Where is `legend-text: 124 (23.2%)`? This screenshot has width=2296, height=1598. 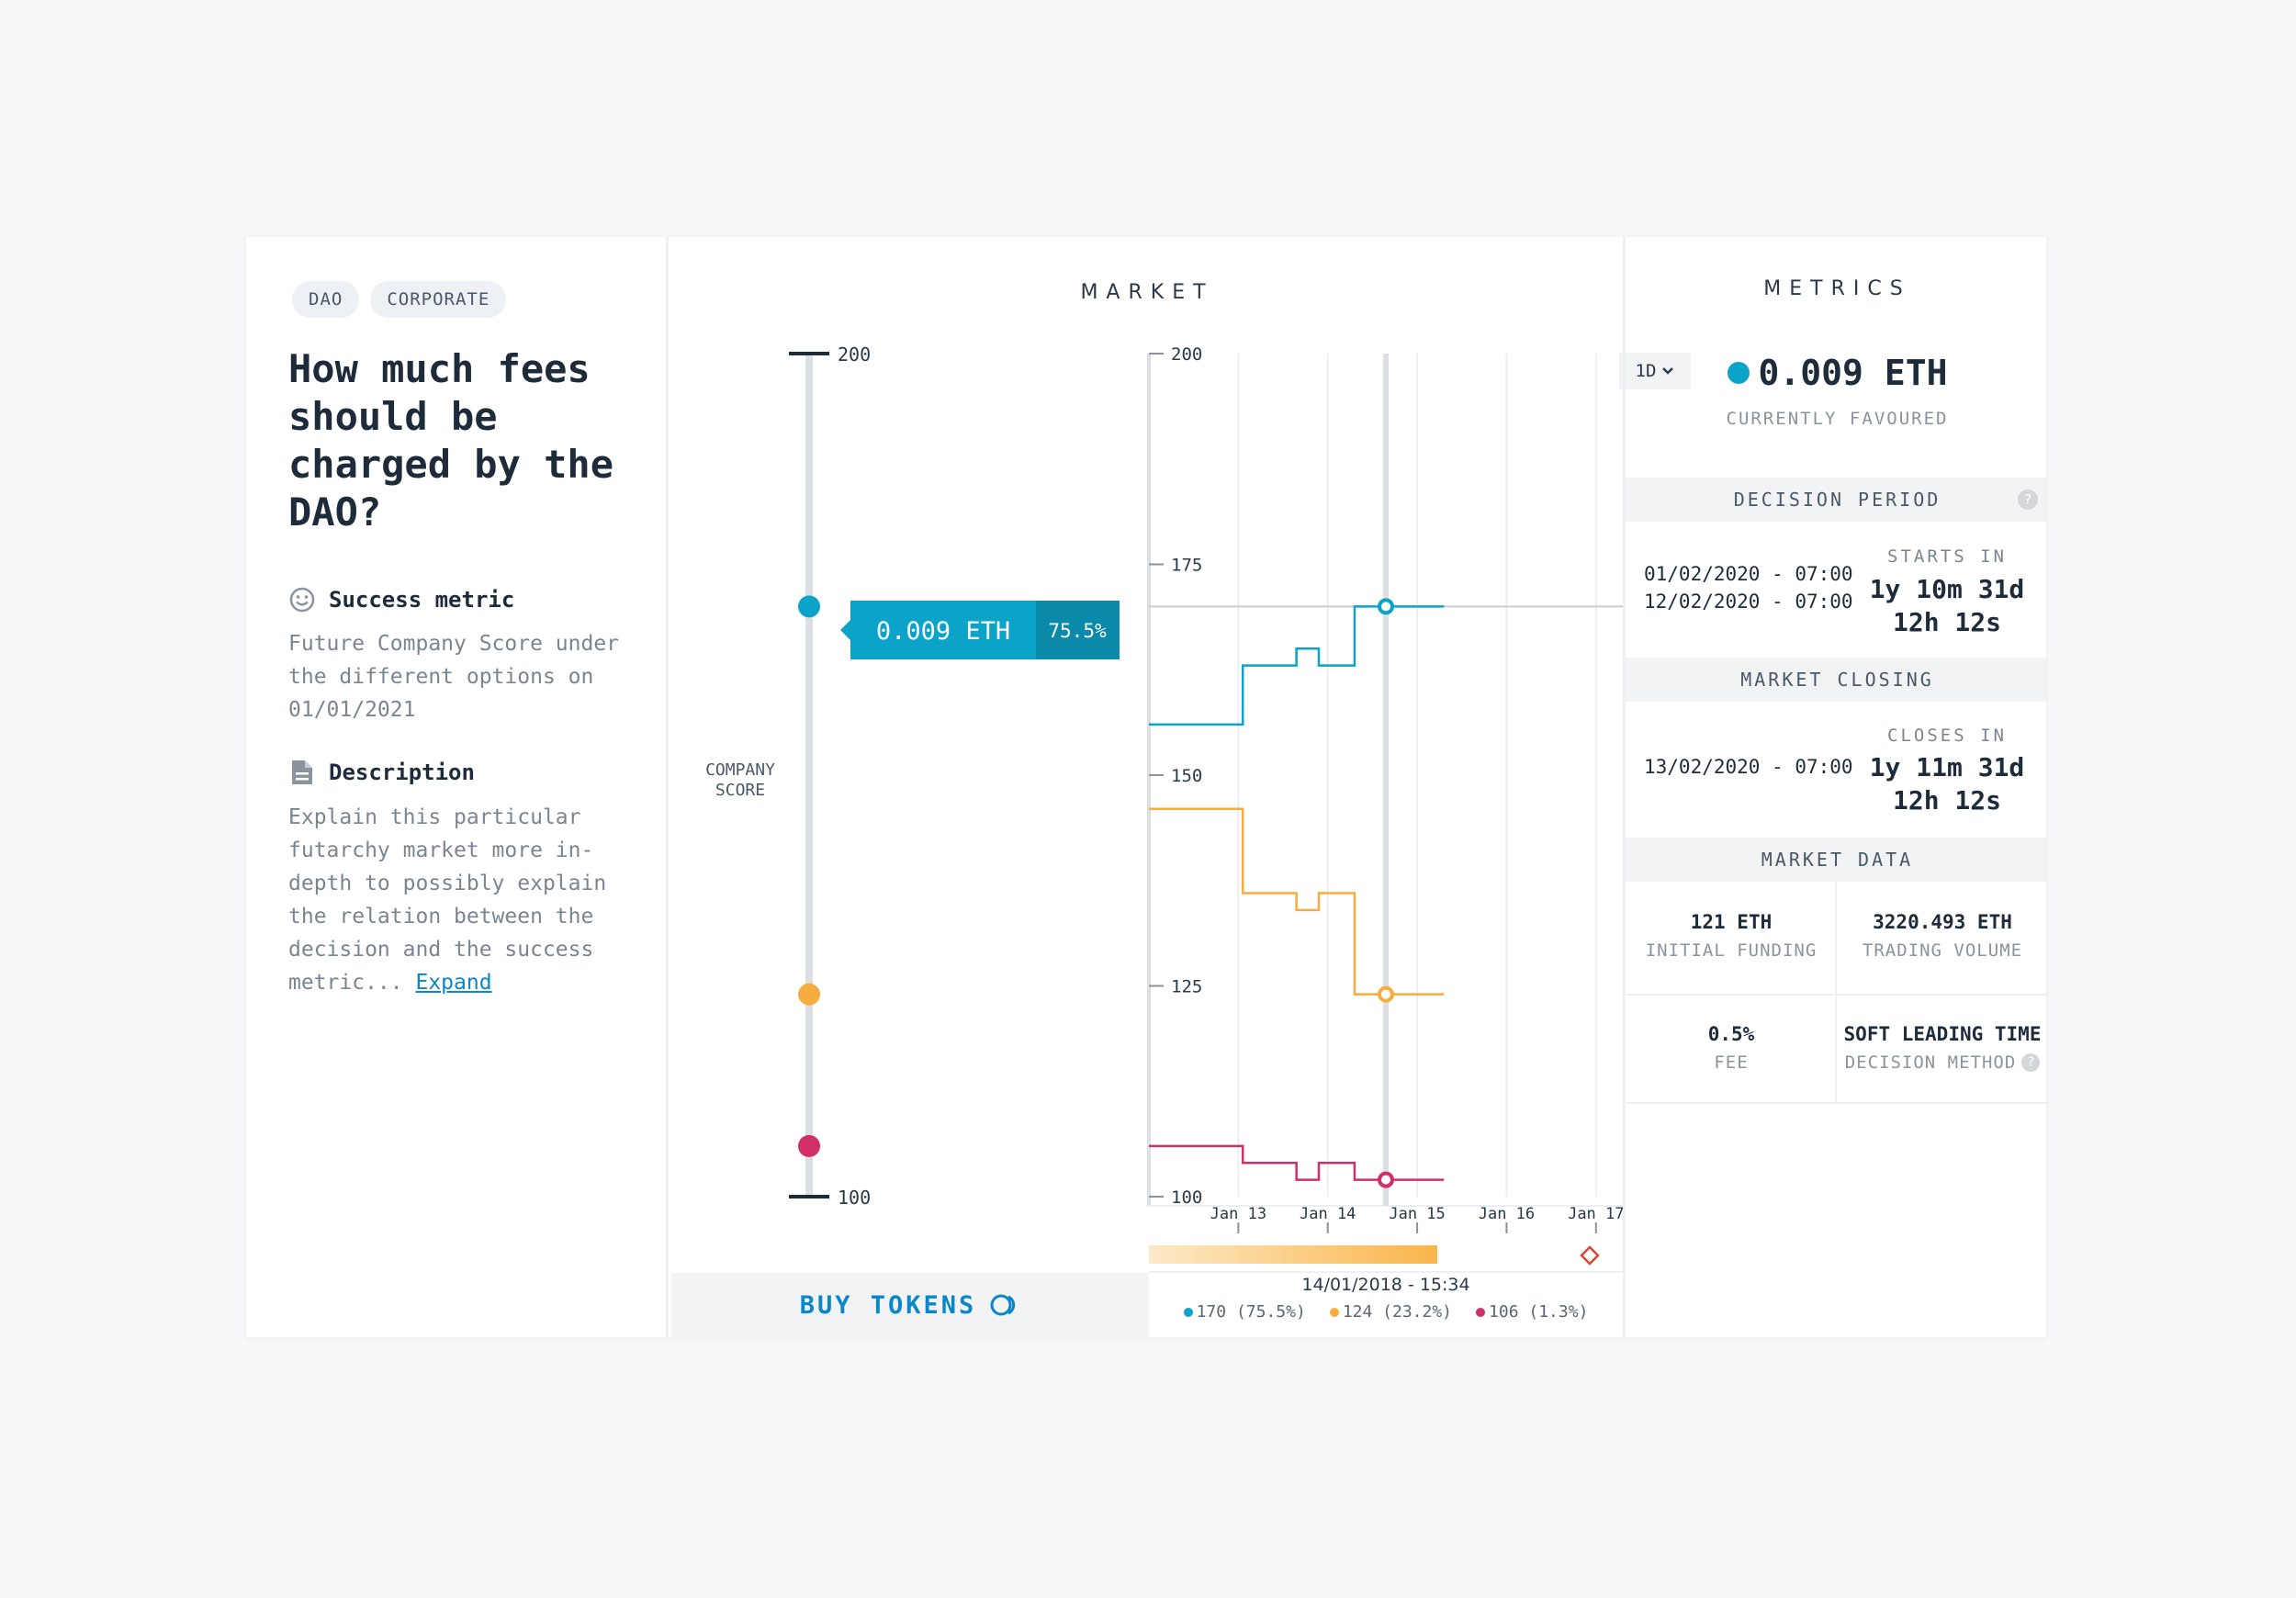
legend-text: 124 (23.2%) is located at coordinates (1397, 1312).